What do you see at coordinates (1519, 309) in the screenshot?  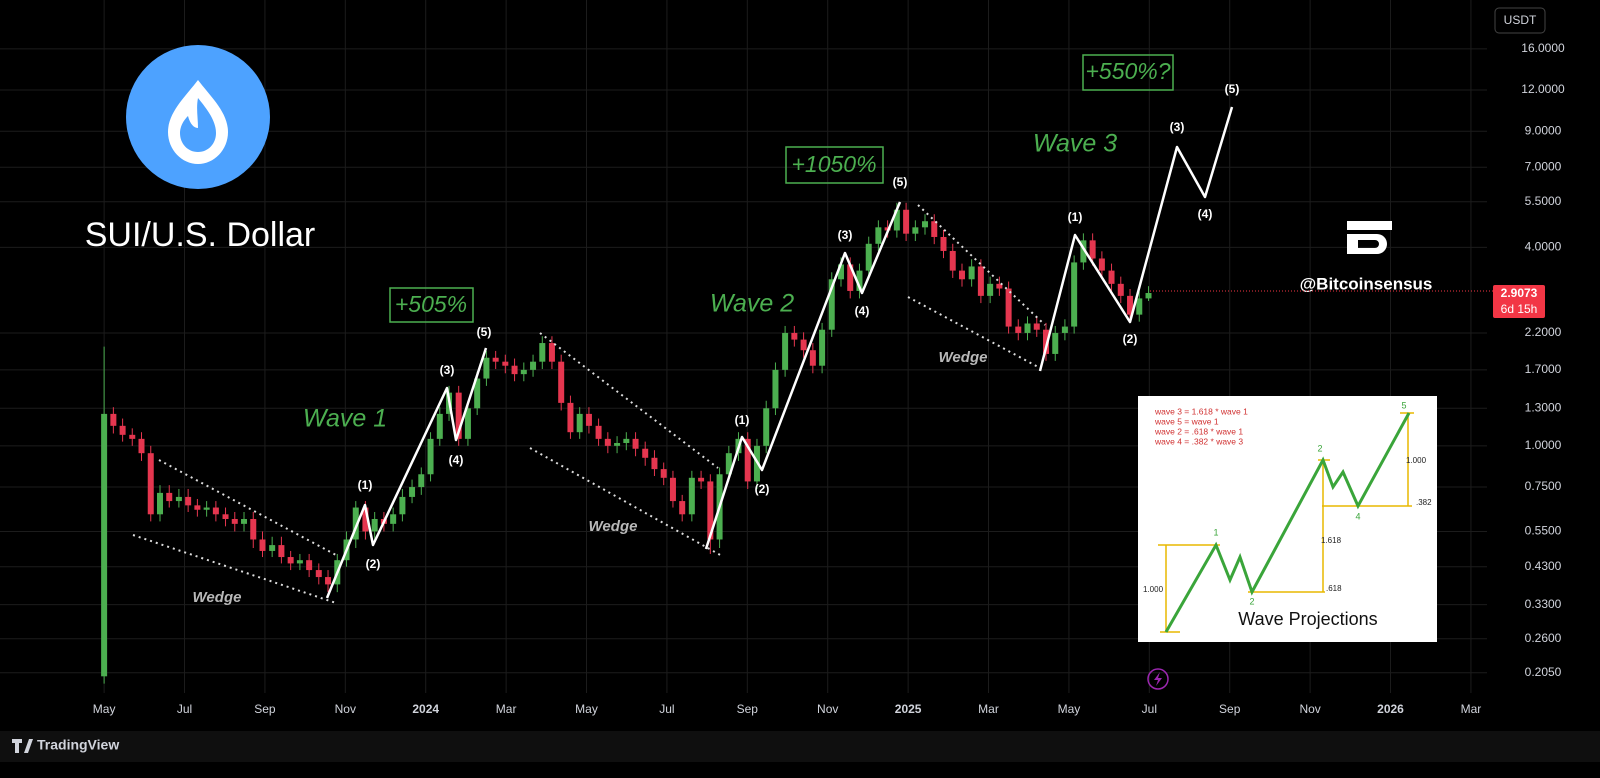 I see `countdown: 6d 15h` at bounding box center [1519, 309].